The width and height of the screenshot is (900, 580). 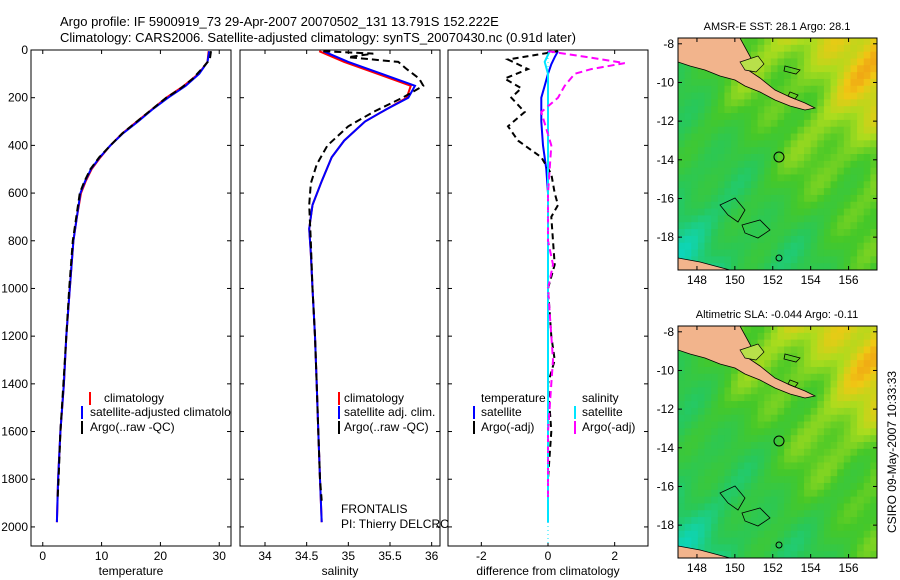 I want to click on y-tick-label: 600, so click(x=18, y=193).